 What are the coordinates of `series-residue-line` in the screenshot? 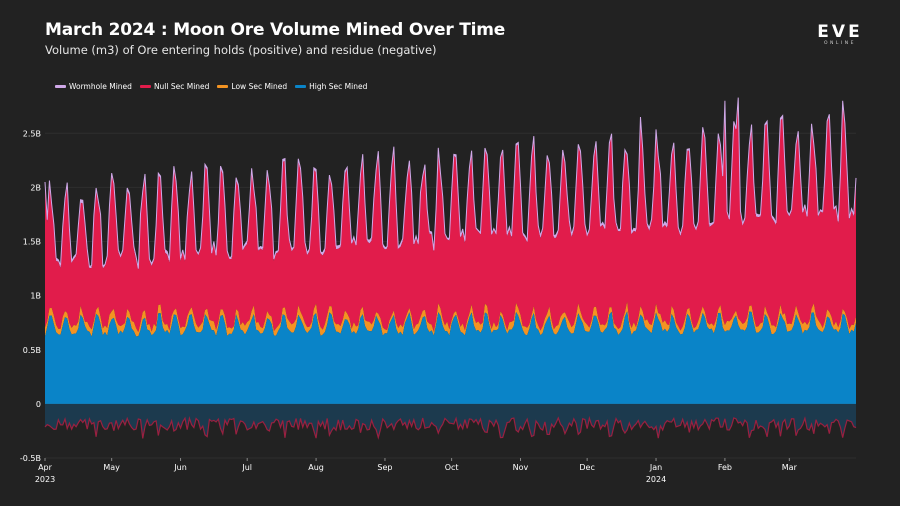 It's located at (450, 427).